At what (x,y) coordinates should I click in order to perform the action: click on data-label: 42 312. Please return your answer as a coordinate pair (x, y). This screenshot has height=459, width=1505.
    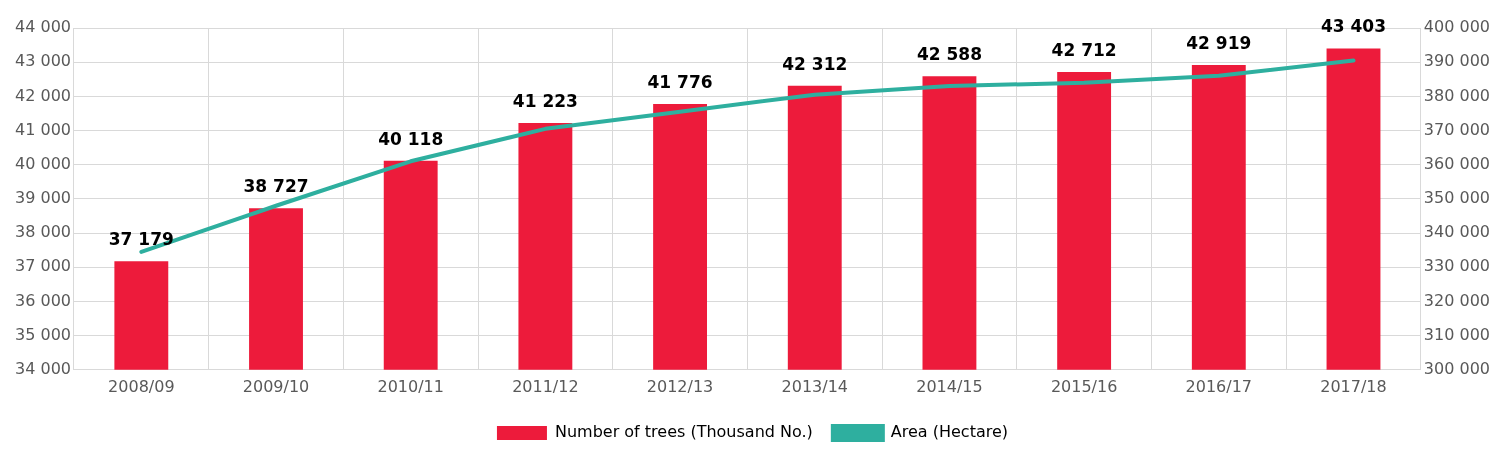
    Looking at the image, I should click on (815, 63).